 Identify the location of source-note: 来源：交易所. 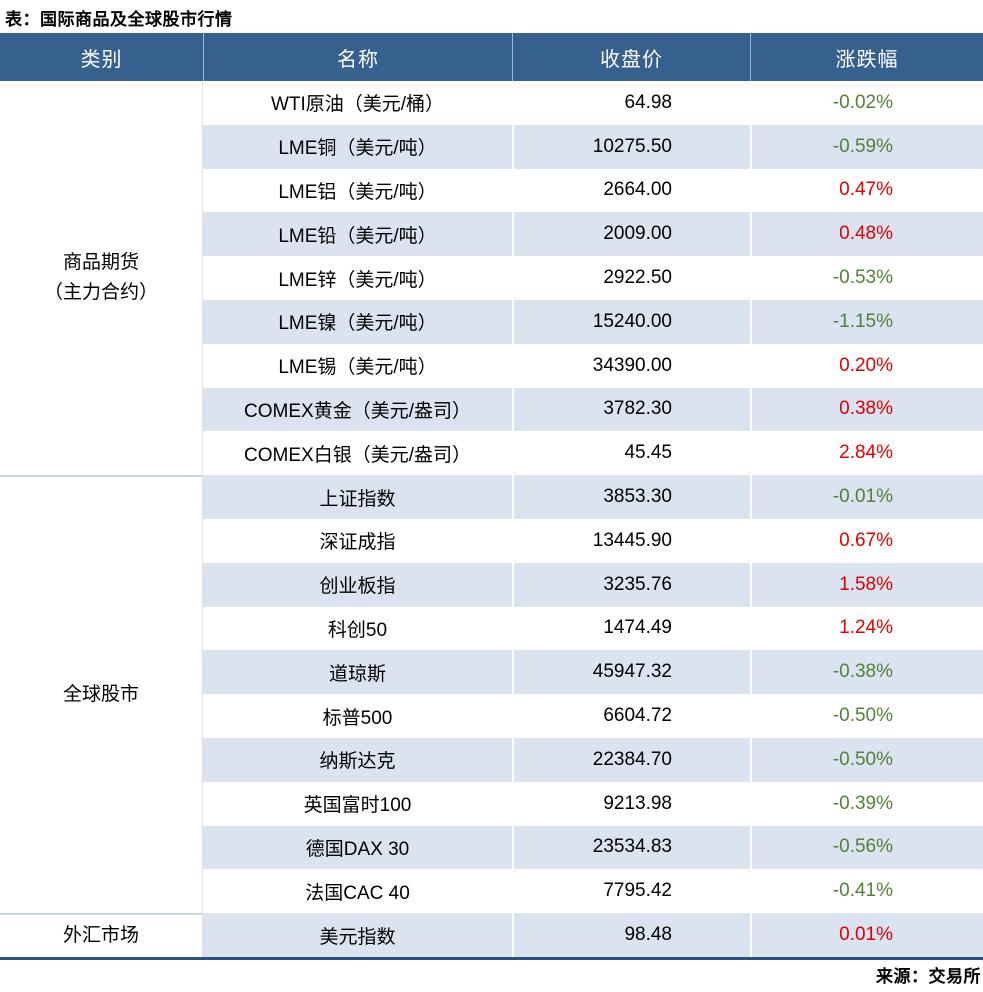
(928, 976).